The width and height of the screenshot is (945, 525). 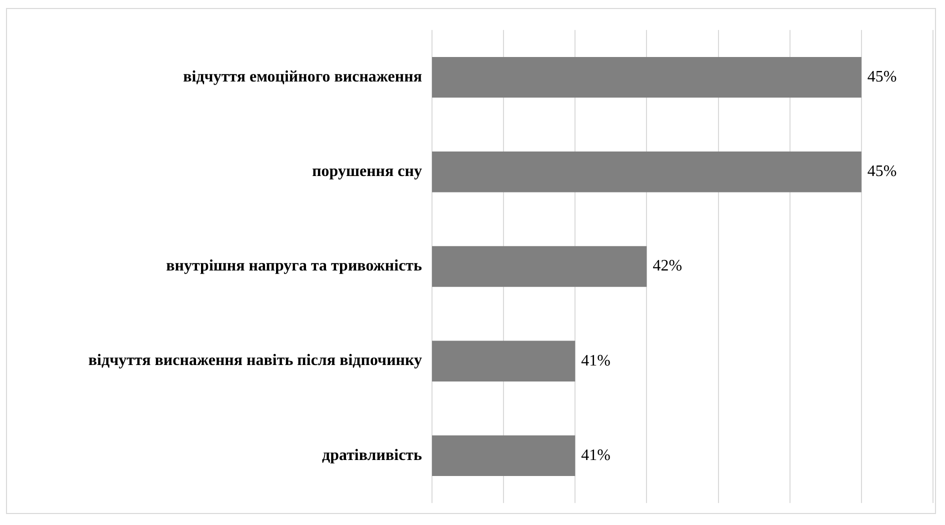 I want to click on y-tick-label: відчуття виснаження навіть після відпочинку, so click(x=255, y=361).